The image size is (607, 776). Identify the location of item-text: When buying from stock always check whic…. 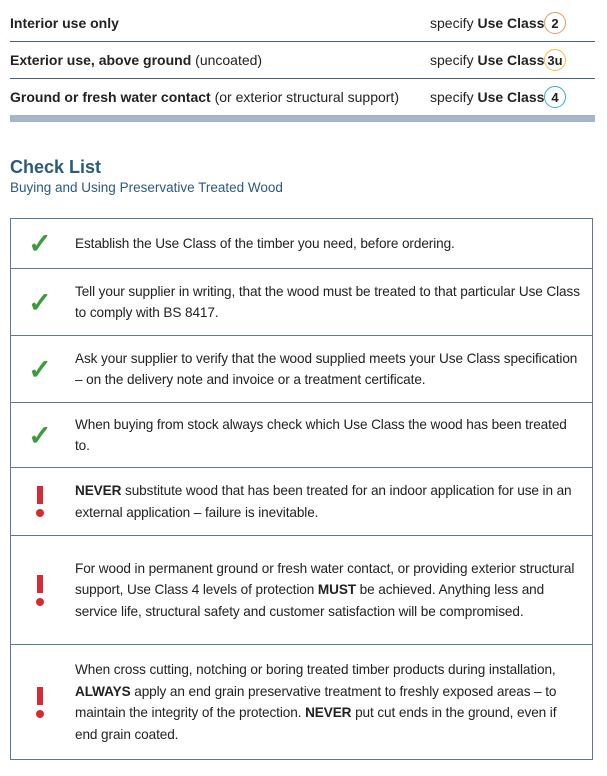
(321, 435).